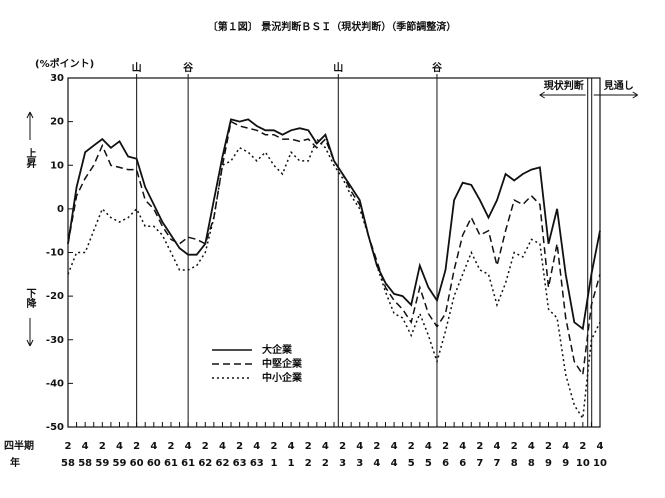 The width and height of the screenshot is (665, 498). Describe the element at coordinates (618, 86) in the screenshot. I see `outlook-label: 見通し` at that location.